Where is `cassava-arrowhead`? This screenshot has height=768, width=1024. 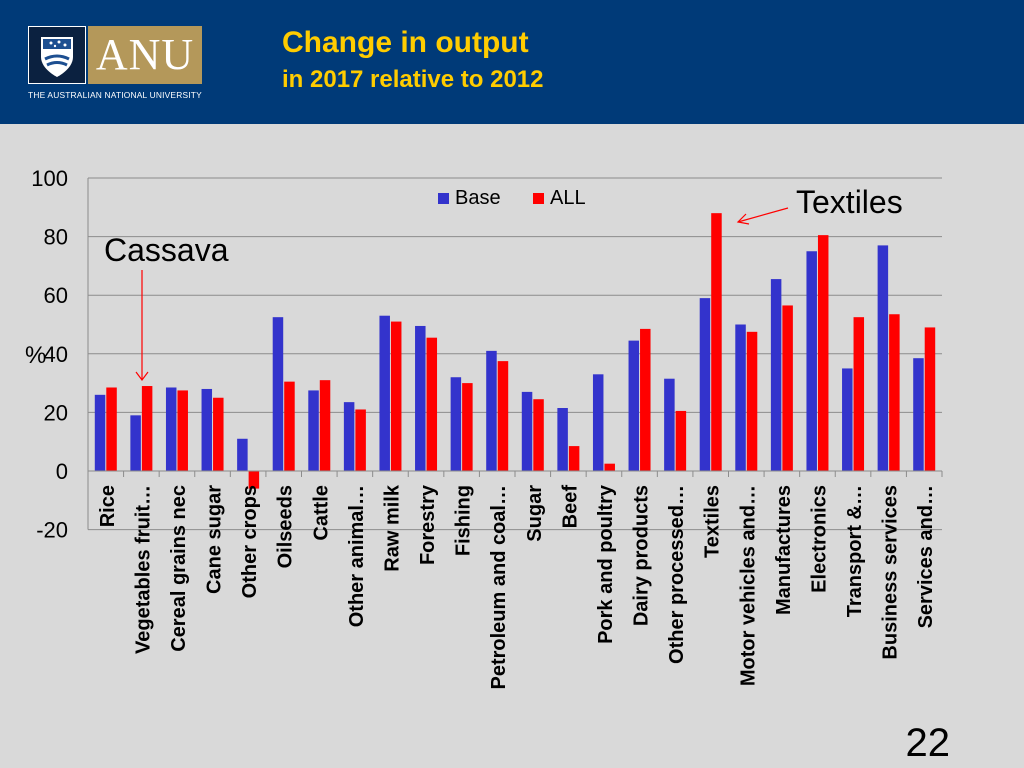
cassava-arrowhead is located at coordinates (142, 376).